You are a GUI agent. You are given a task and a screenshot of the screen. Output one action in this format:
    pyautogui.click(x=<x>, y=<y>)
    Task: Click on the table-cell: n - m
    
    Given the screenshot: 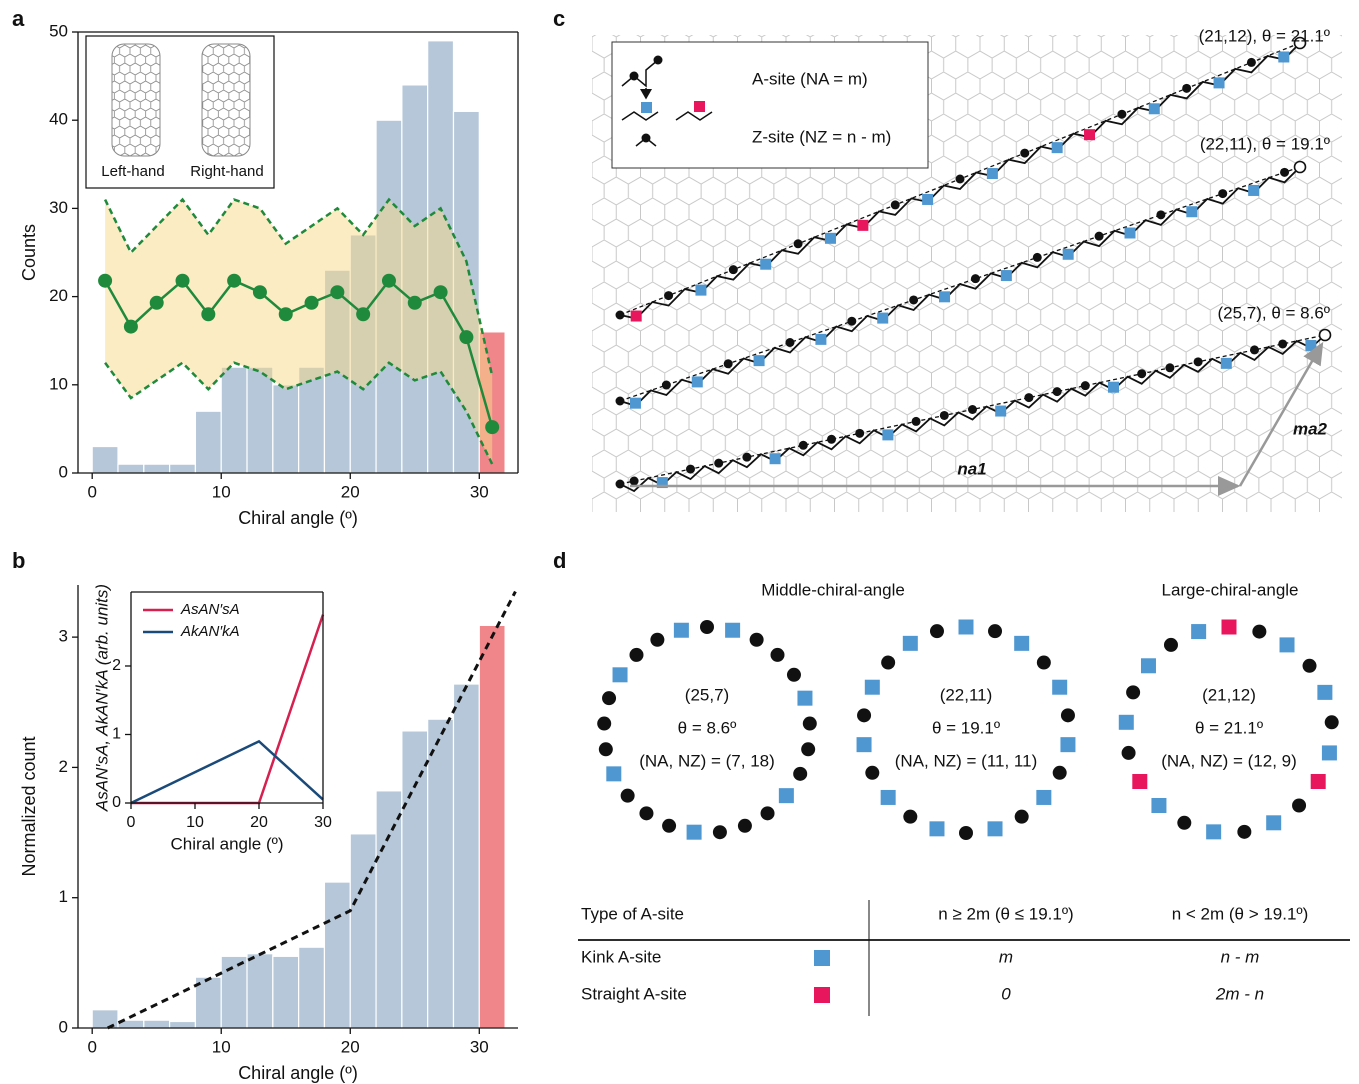 What is the action you would take?
    pyautogui.click(x=1240, y=956)
    